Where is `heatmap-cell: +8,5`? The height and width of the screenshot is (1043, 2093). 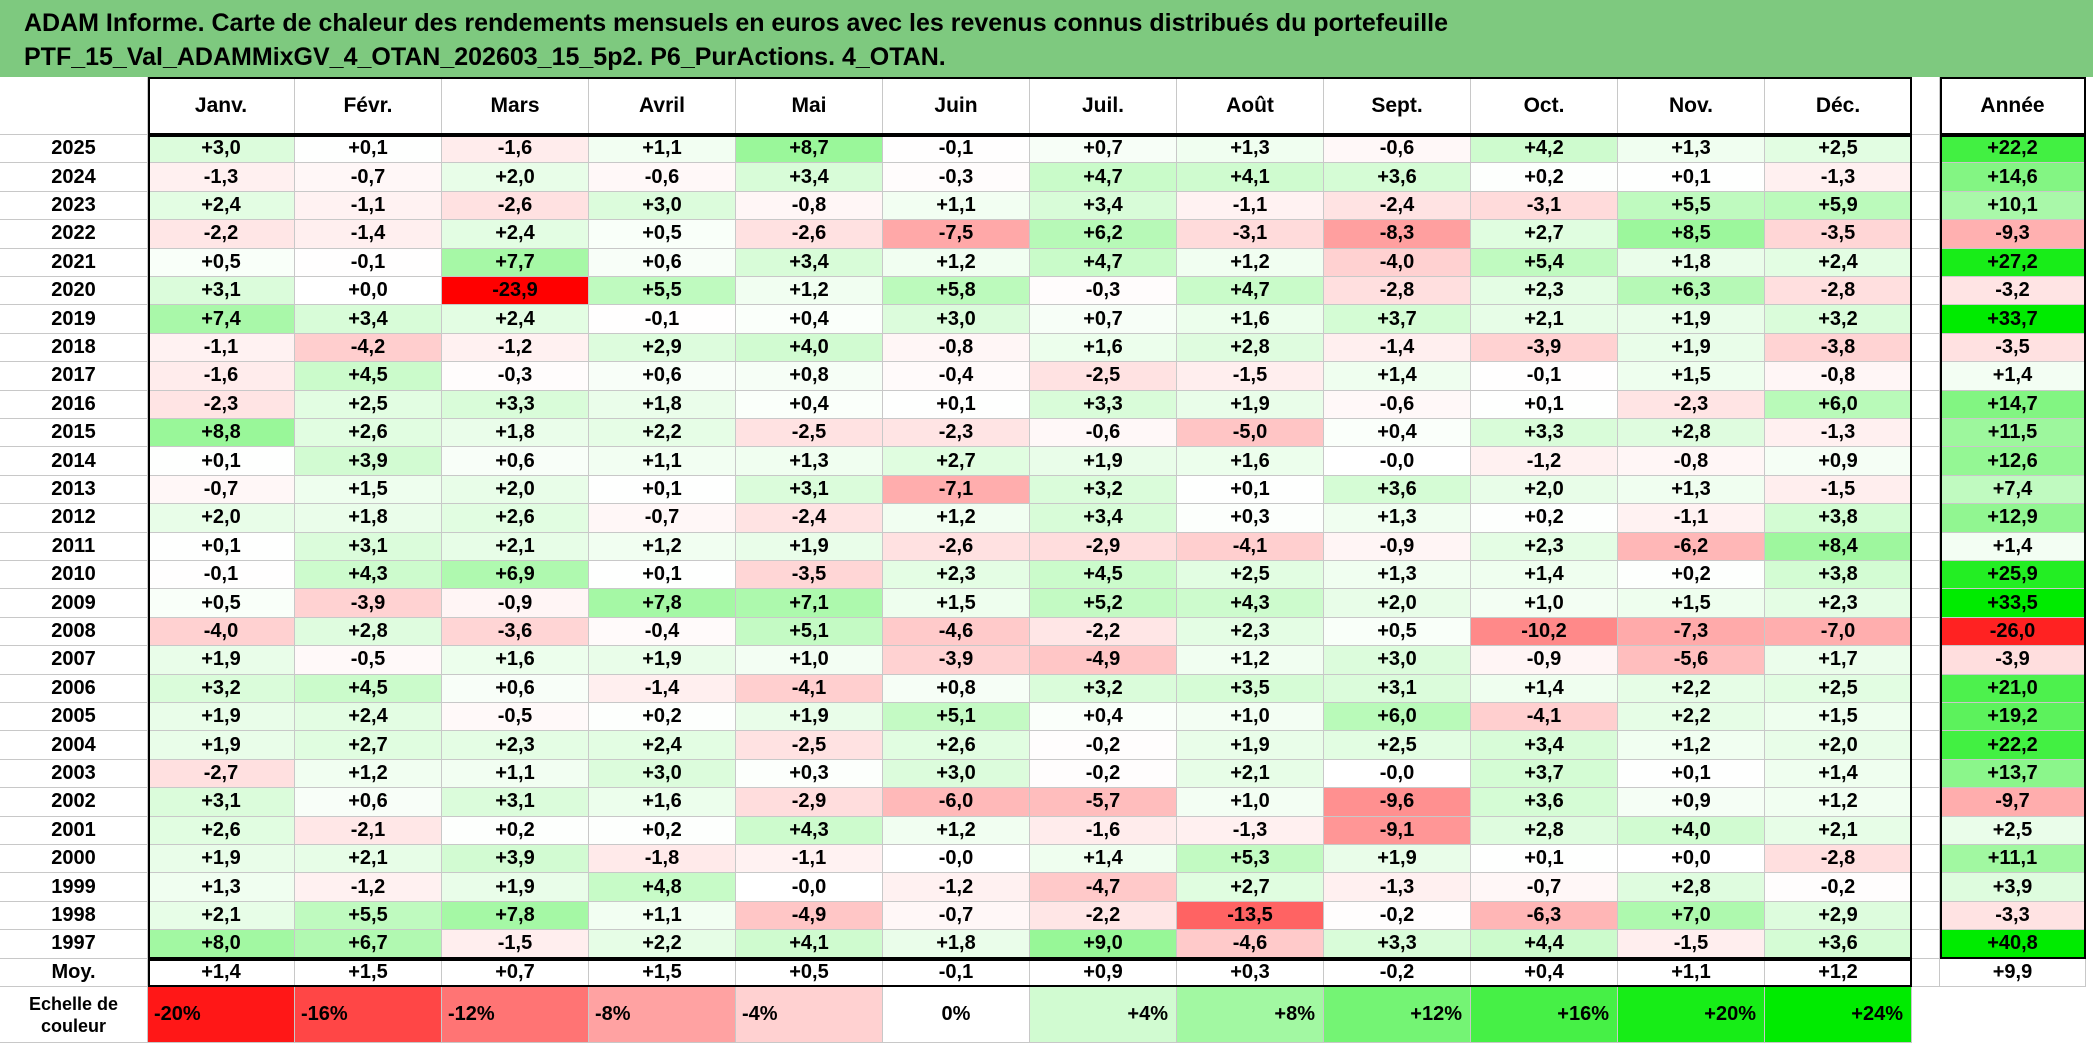
heatmap-cell: +8,5 is located at coordinates (1691, 234).